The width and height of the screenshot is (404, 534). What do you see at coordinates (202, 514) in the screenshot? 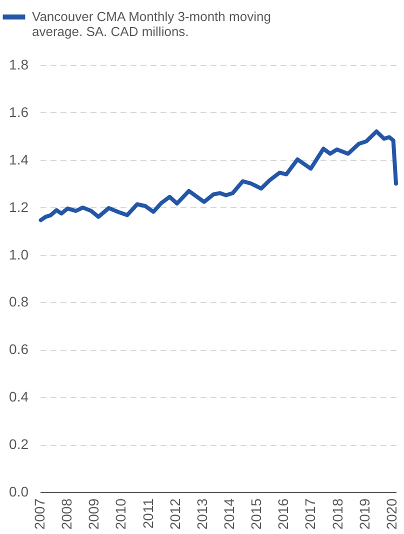
I see `x-tick-label: 2013` at bounding box center [202, 514].